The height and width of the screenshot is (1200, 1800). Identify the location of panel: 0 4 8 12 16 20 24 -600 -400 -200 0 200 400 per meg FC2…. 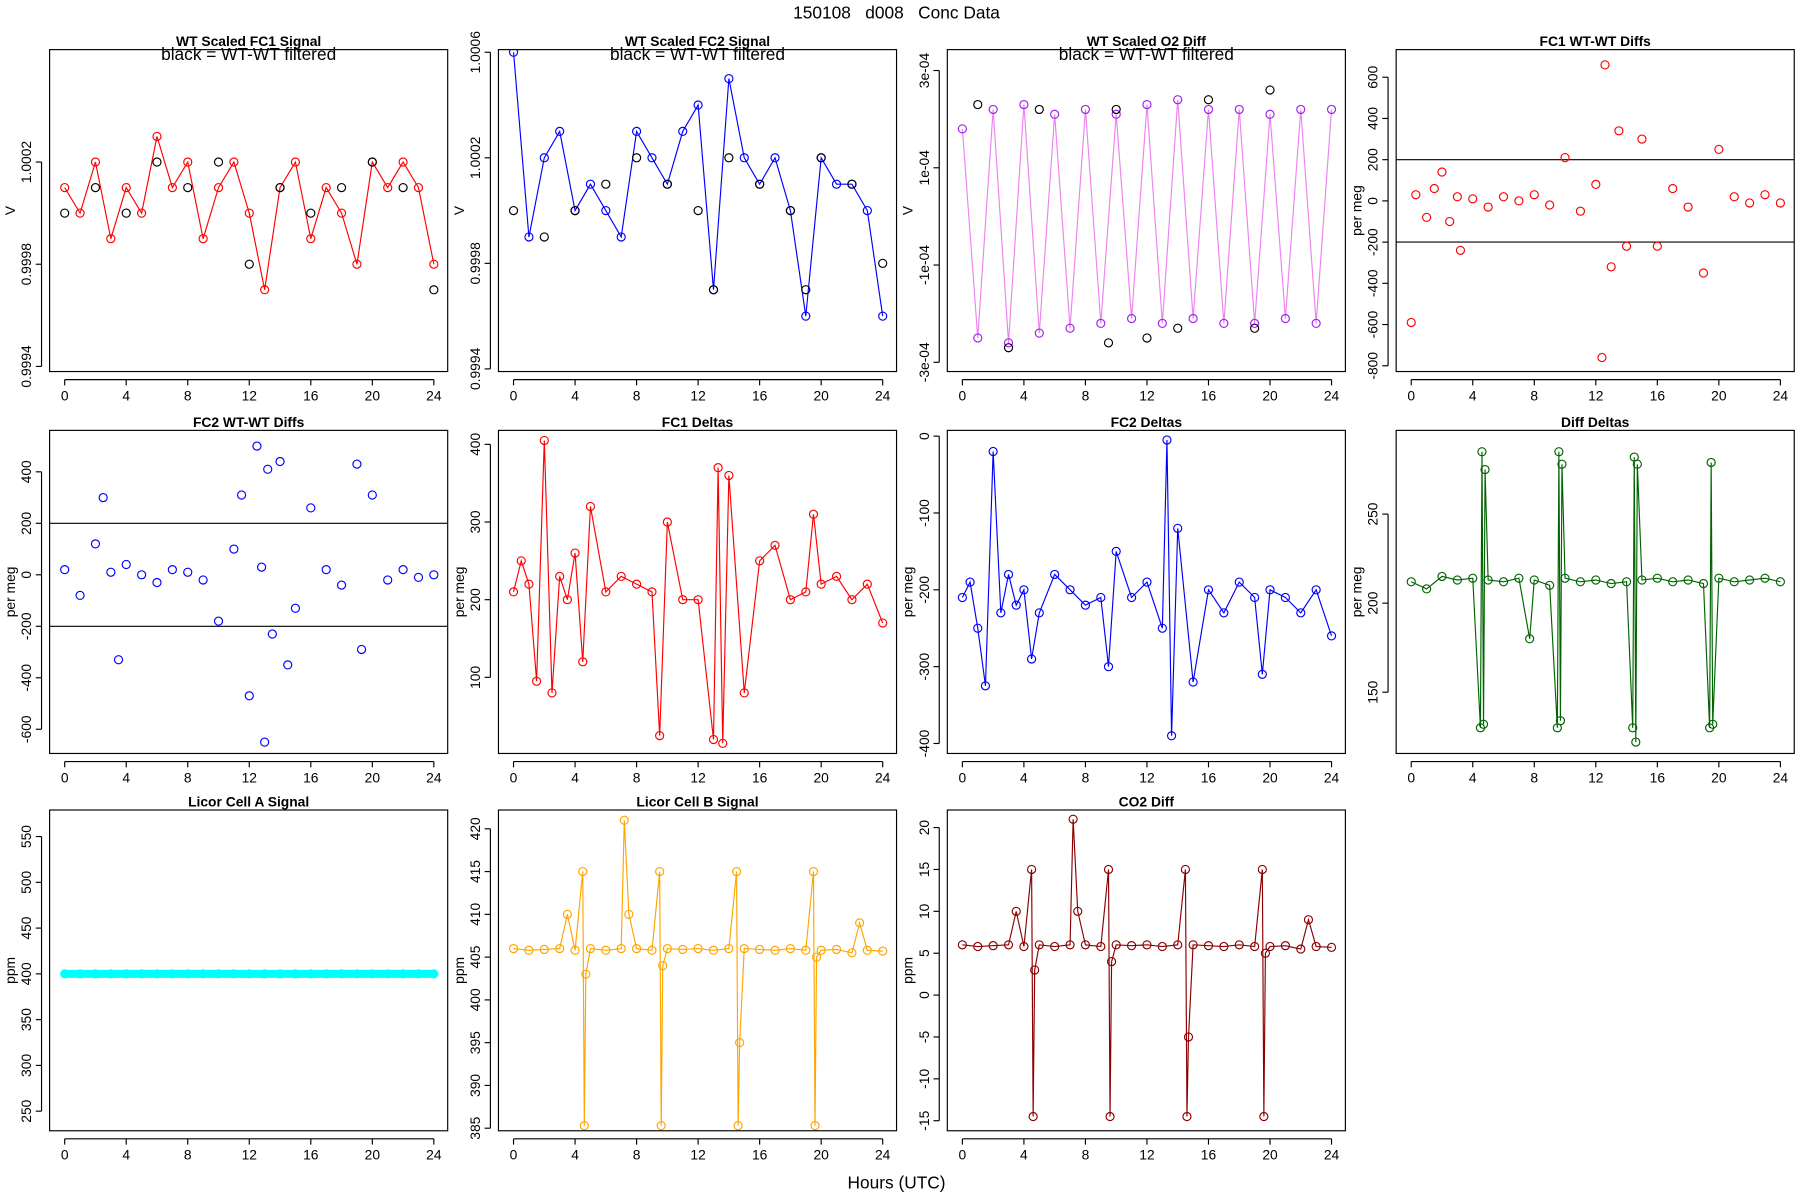
(225, 599).